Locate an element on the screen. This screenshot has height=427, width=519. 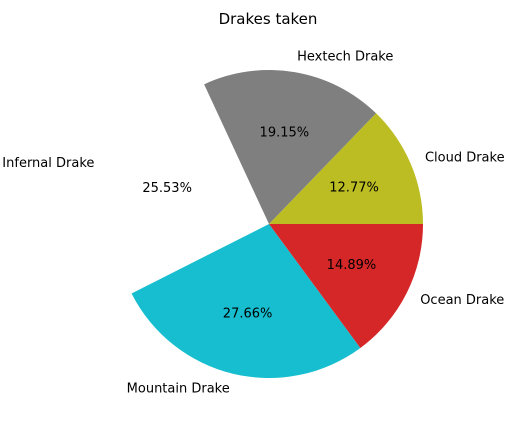
slice-percent-label: 19.15% is located at coordinates (285, 132).